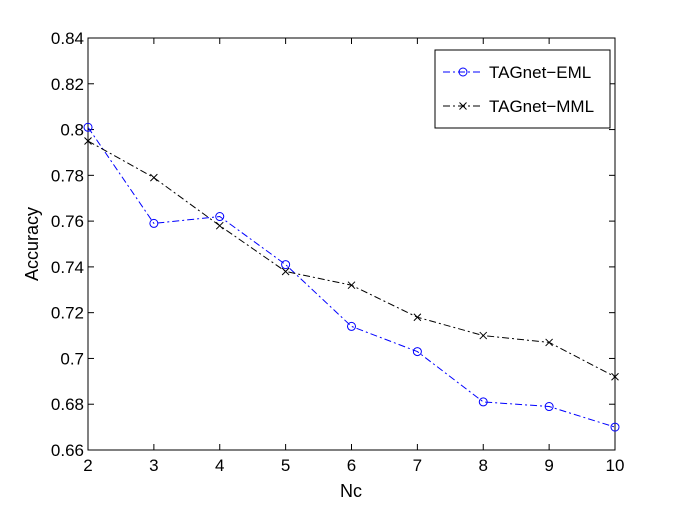  I want to click on x-tick-label: 9, so click(548, 465).